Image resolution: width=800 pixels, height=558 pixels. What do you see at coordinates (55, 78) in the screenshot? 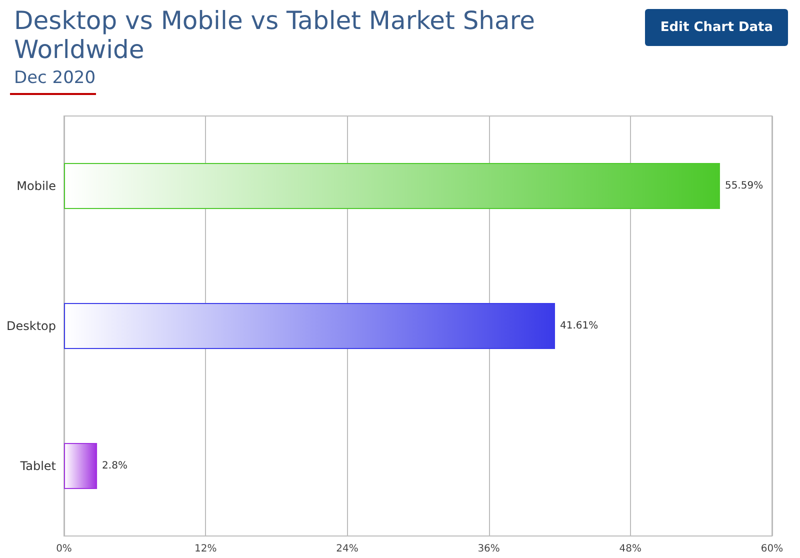
I see `chart-subtitle: Dec 2020` at bounding box center [55, 78].